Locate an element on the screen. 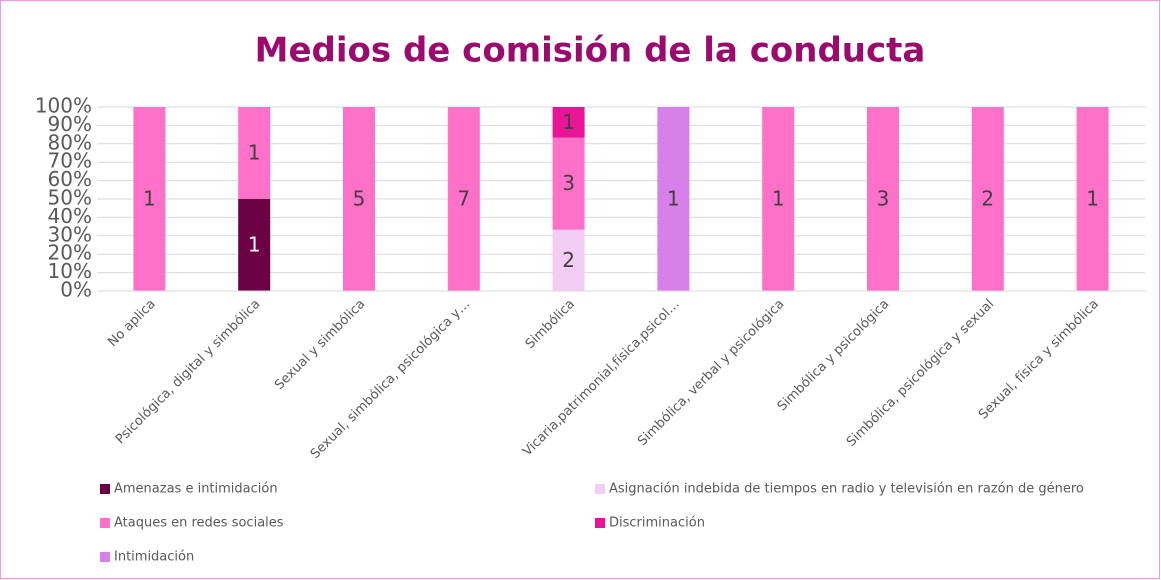  legend-label: Amenazas e intimidación is located at coordinates (196, 489).